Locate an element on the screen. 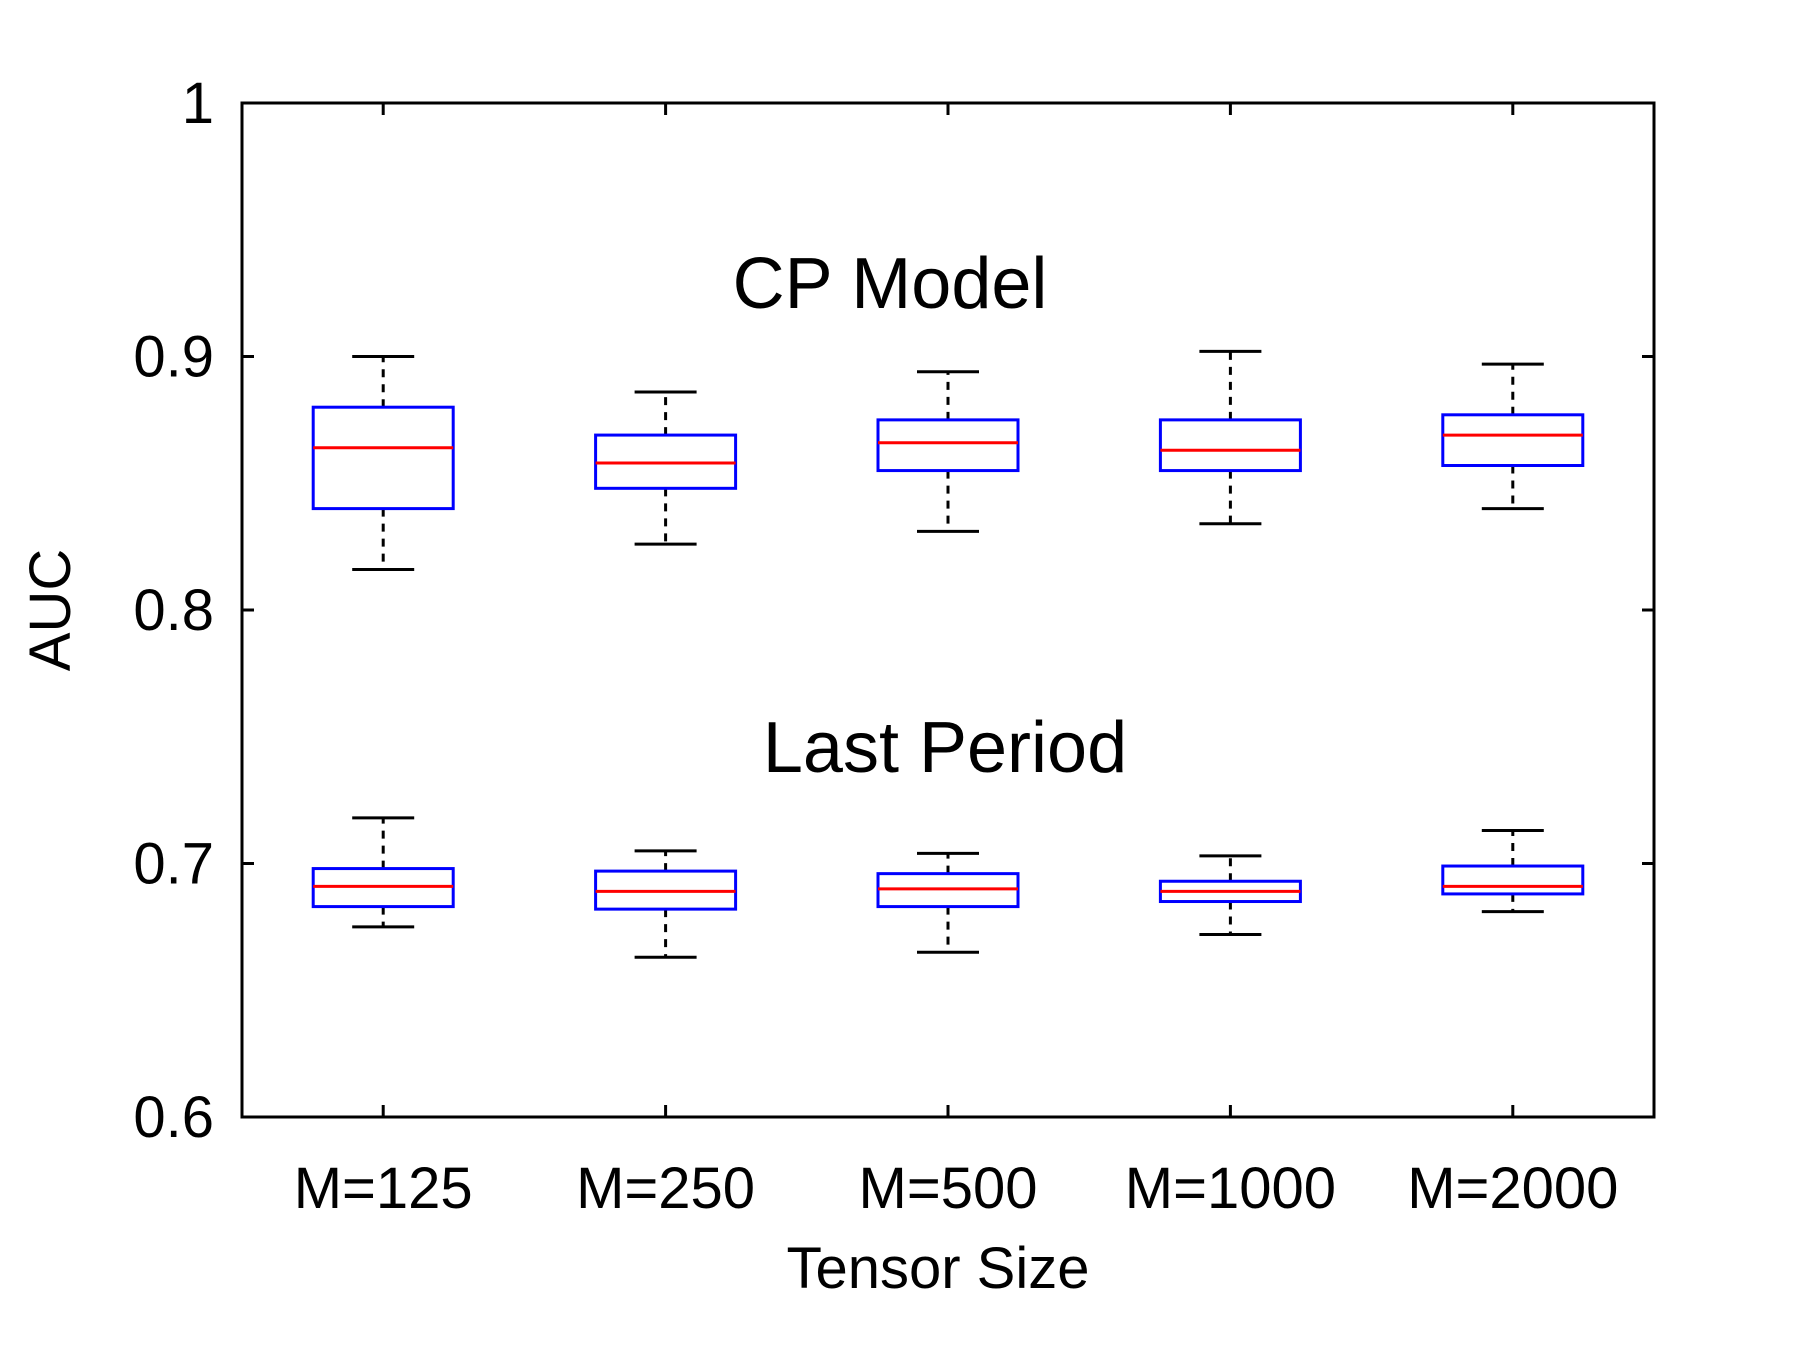 The height and width of the screenshot is (1353, 1800). y-tick-label: 0.7 is located at coordinates (173, 864).